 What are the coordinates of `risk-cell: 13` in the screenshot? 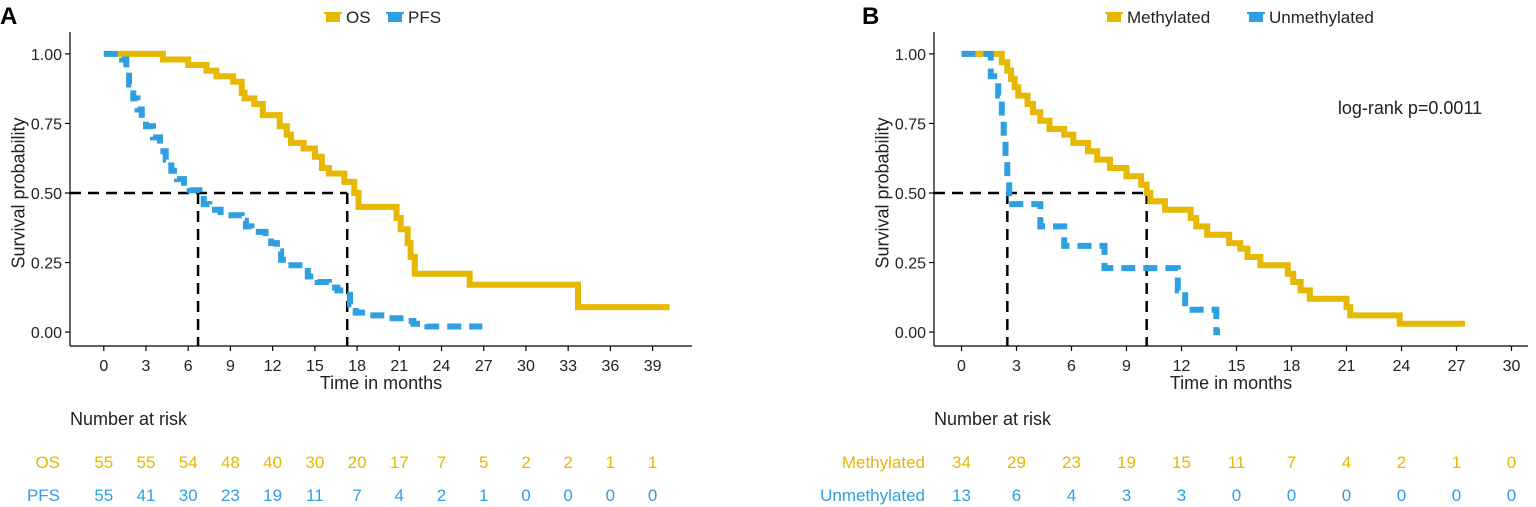 It's located at (961, 495).